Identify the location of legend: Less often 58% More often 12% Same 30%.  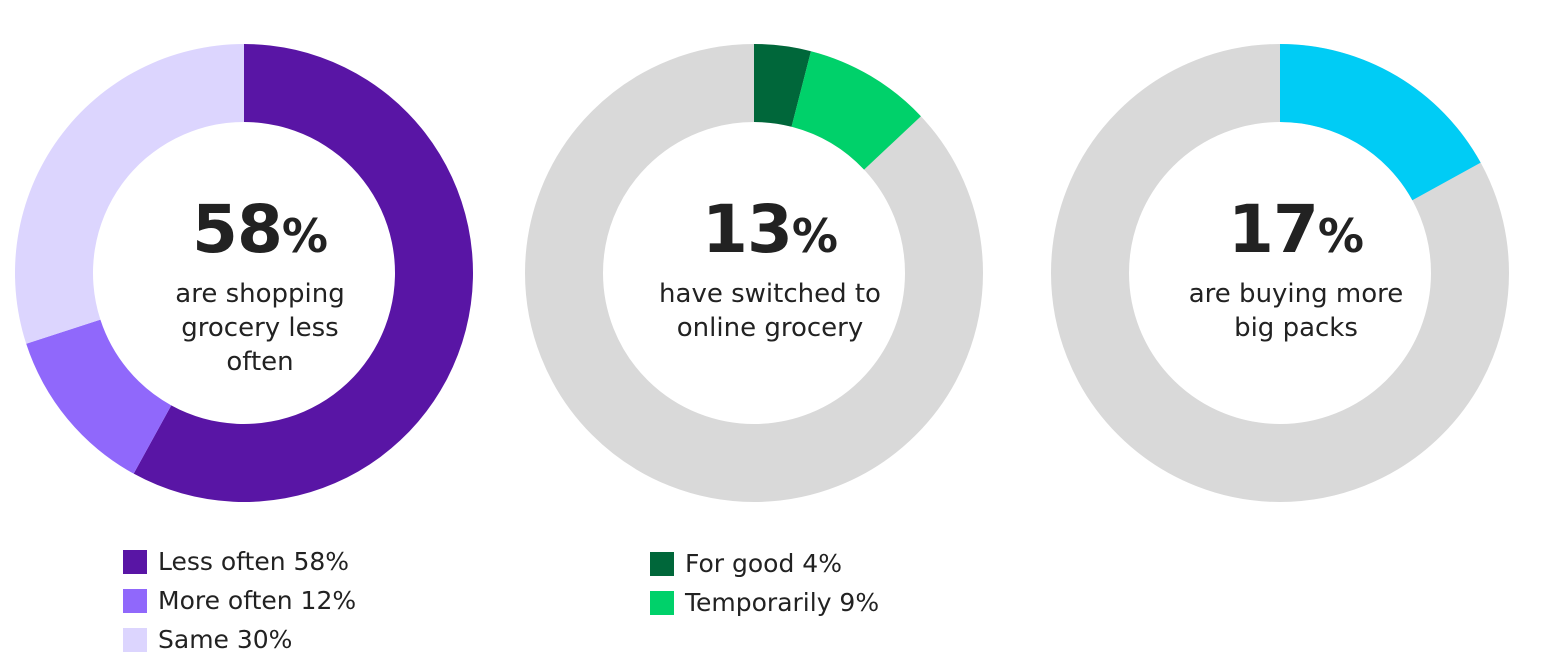
(239, 600).